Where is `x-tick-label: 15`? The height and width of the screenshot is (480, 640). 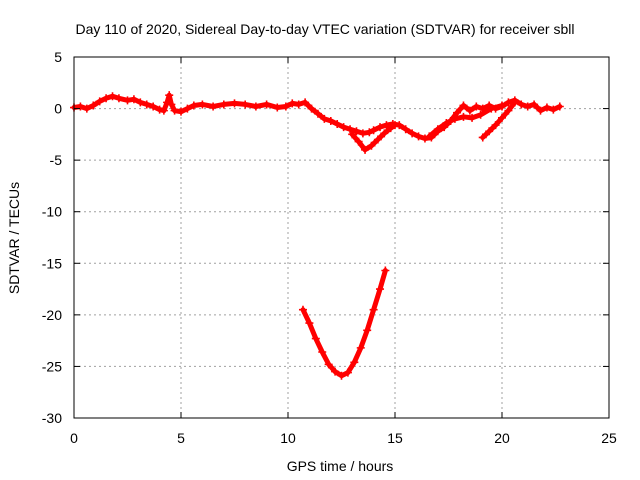 x-tick-label: 15 is located at coordinates (395, 438).